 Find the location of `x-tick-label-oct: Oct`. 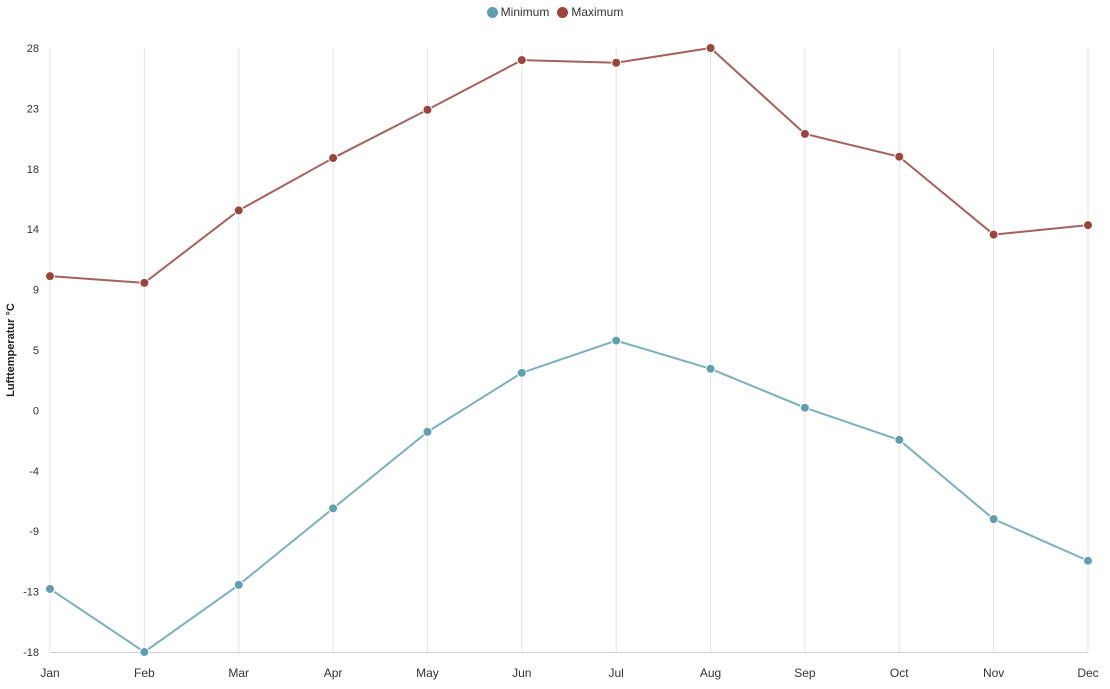

x-tick-label-oct: Oct is located at coordinates (899, 673).